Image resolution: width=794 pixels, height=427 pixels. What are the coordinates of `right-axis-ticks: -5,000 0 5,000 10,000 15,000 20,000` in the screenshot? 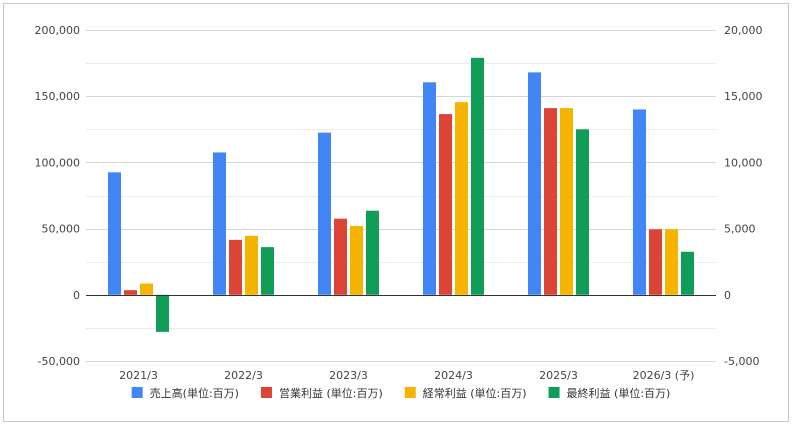 It's located at (743, 196).